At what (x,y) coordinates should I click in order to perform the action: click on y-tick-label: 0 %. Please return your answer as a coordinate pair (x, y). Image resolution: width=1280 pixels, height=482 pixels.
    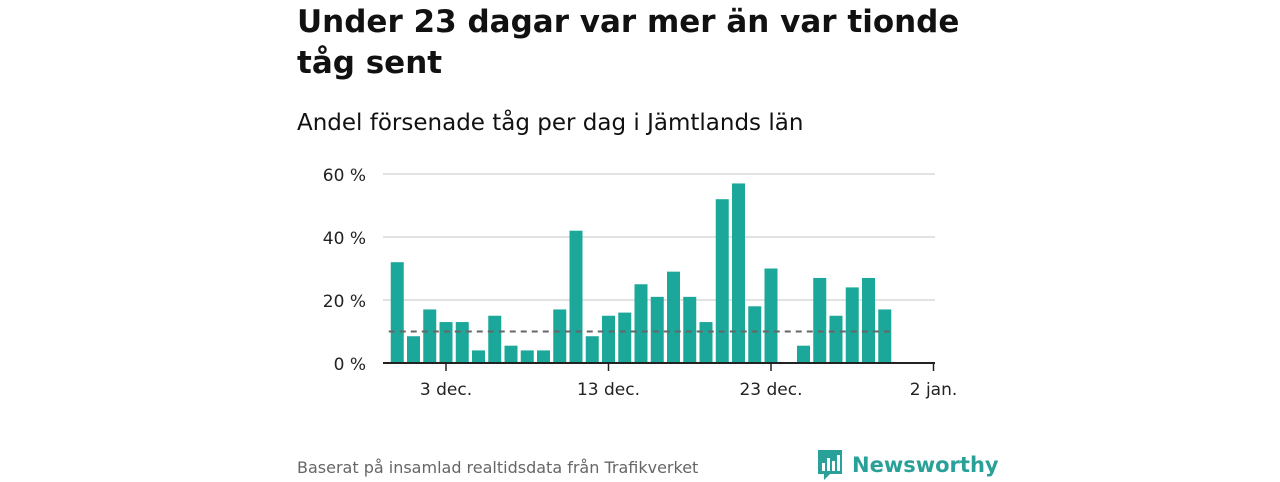
    Looking at the image, I should click on (350, 365).